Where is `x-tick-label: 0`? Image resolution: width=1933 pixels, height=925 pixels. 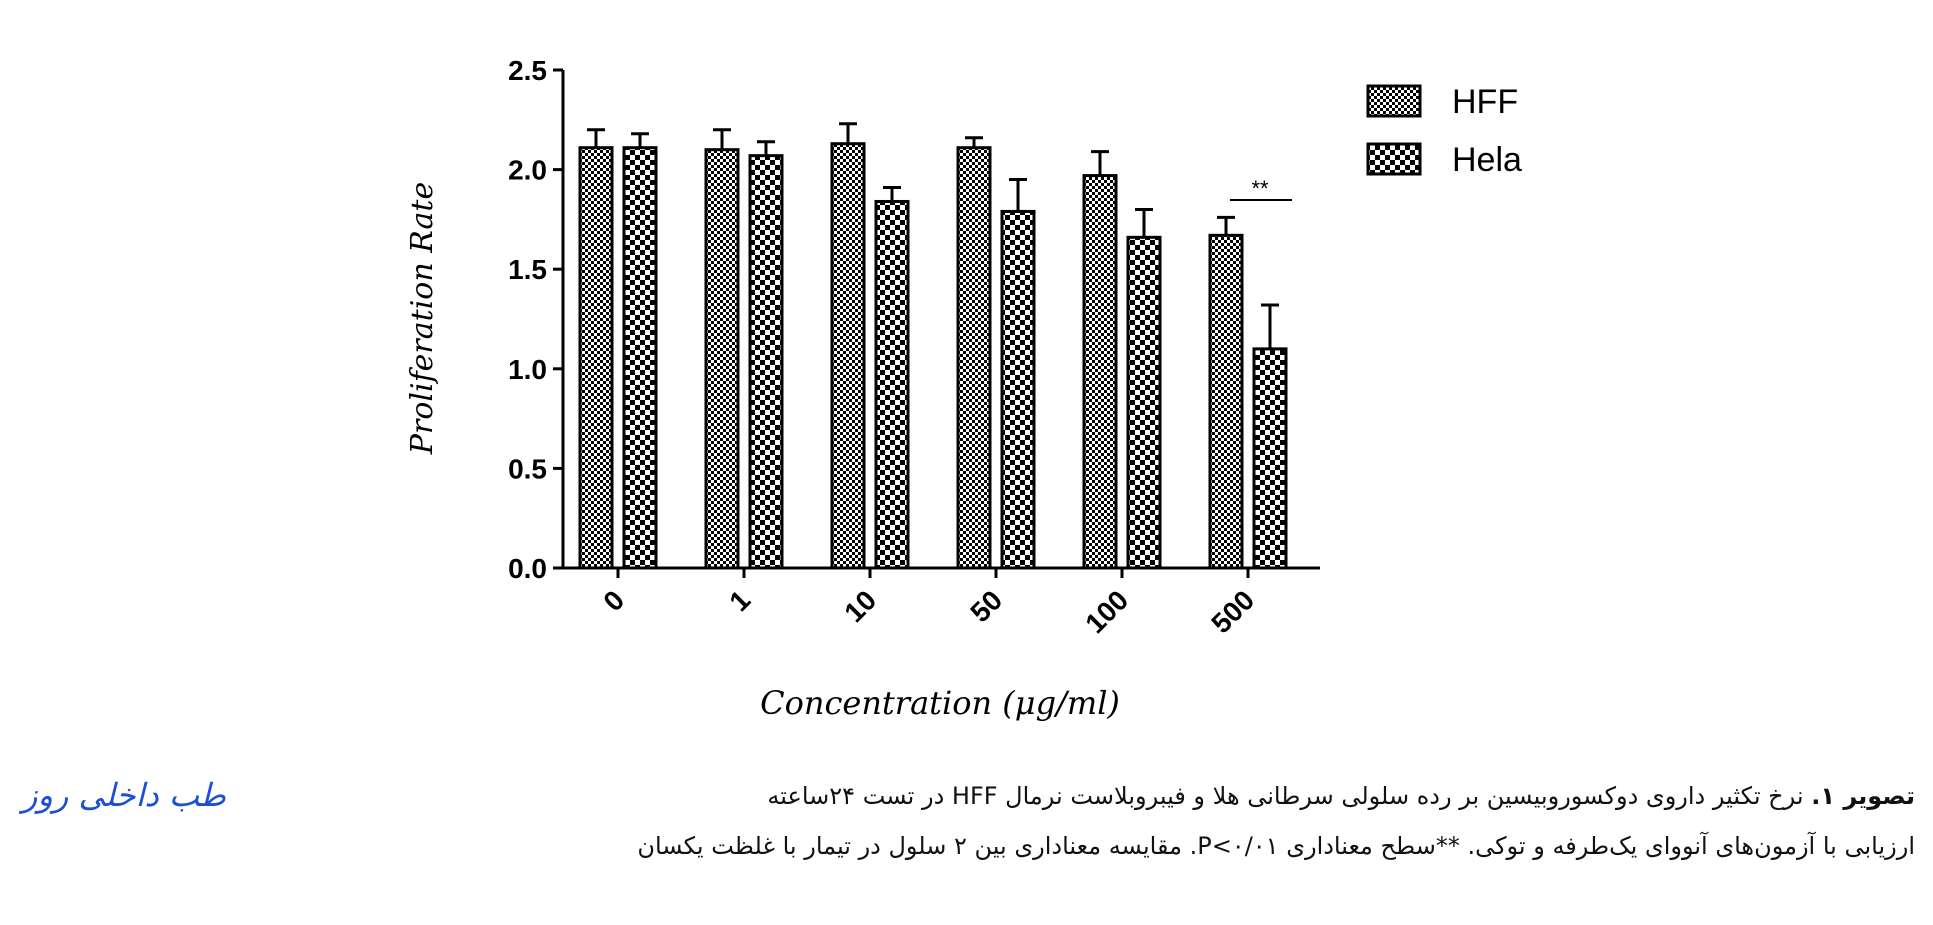 x-tick-label: 0 is located at coordinates (613, 600).